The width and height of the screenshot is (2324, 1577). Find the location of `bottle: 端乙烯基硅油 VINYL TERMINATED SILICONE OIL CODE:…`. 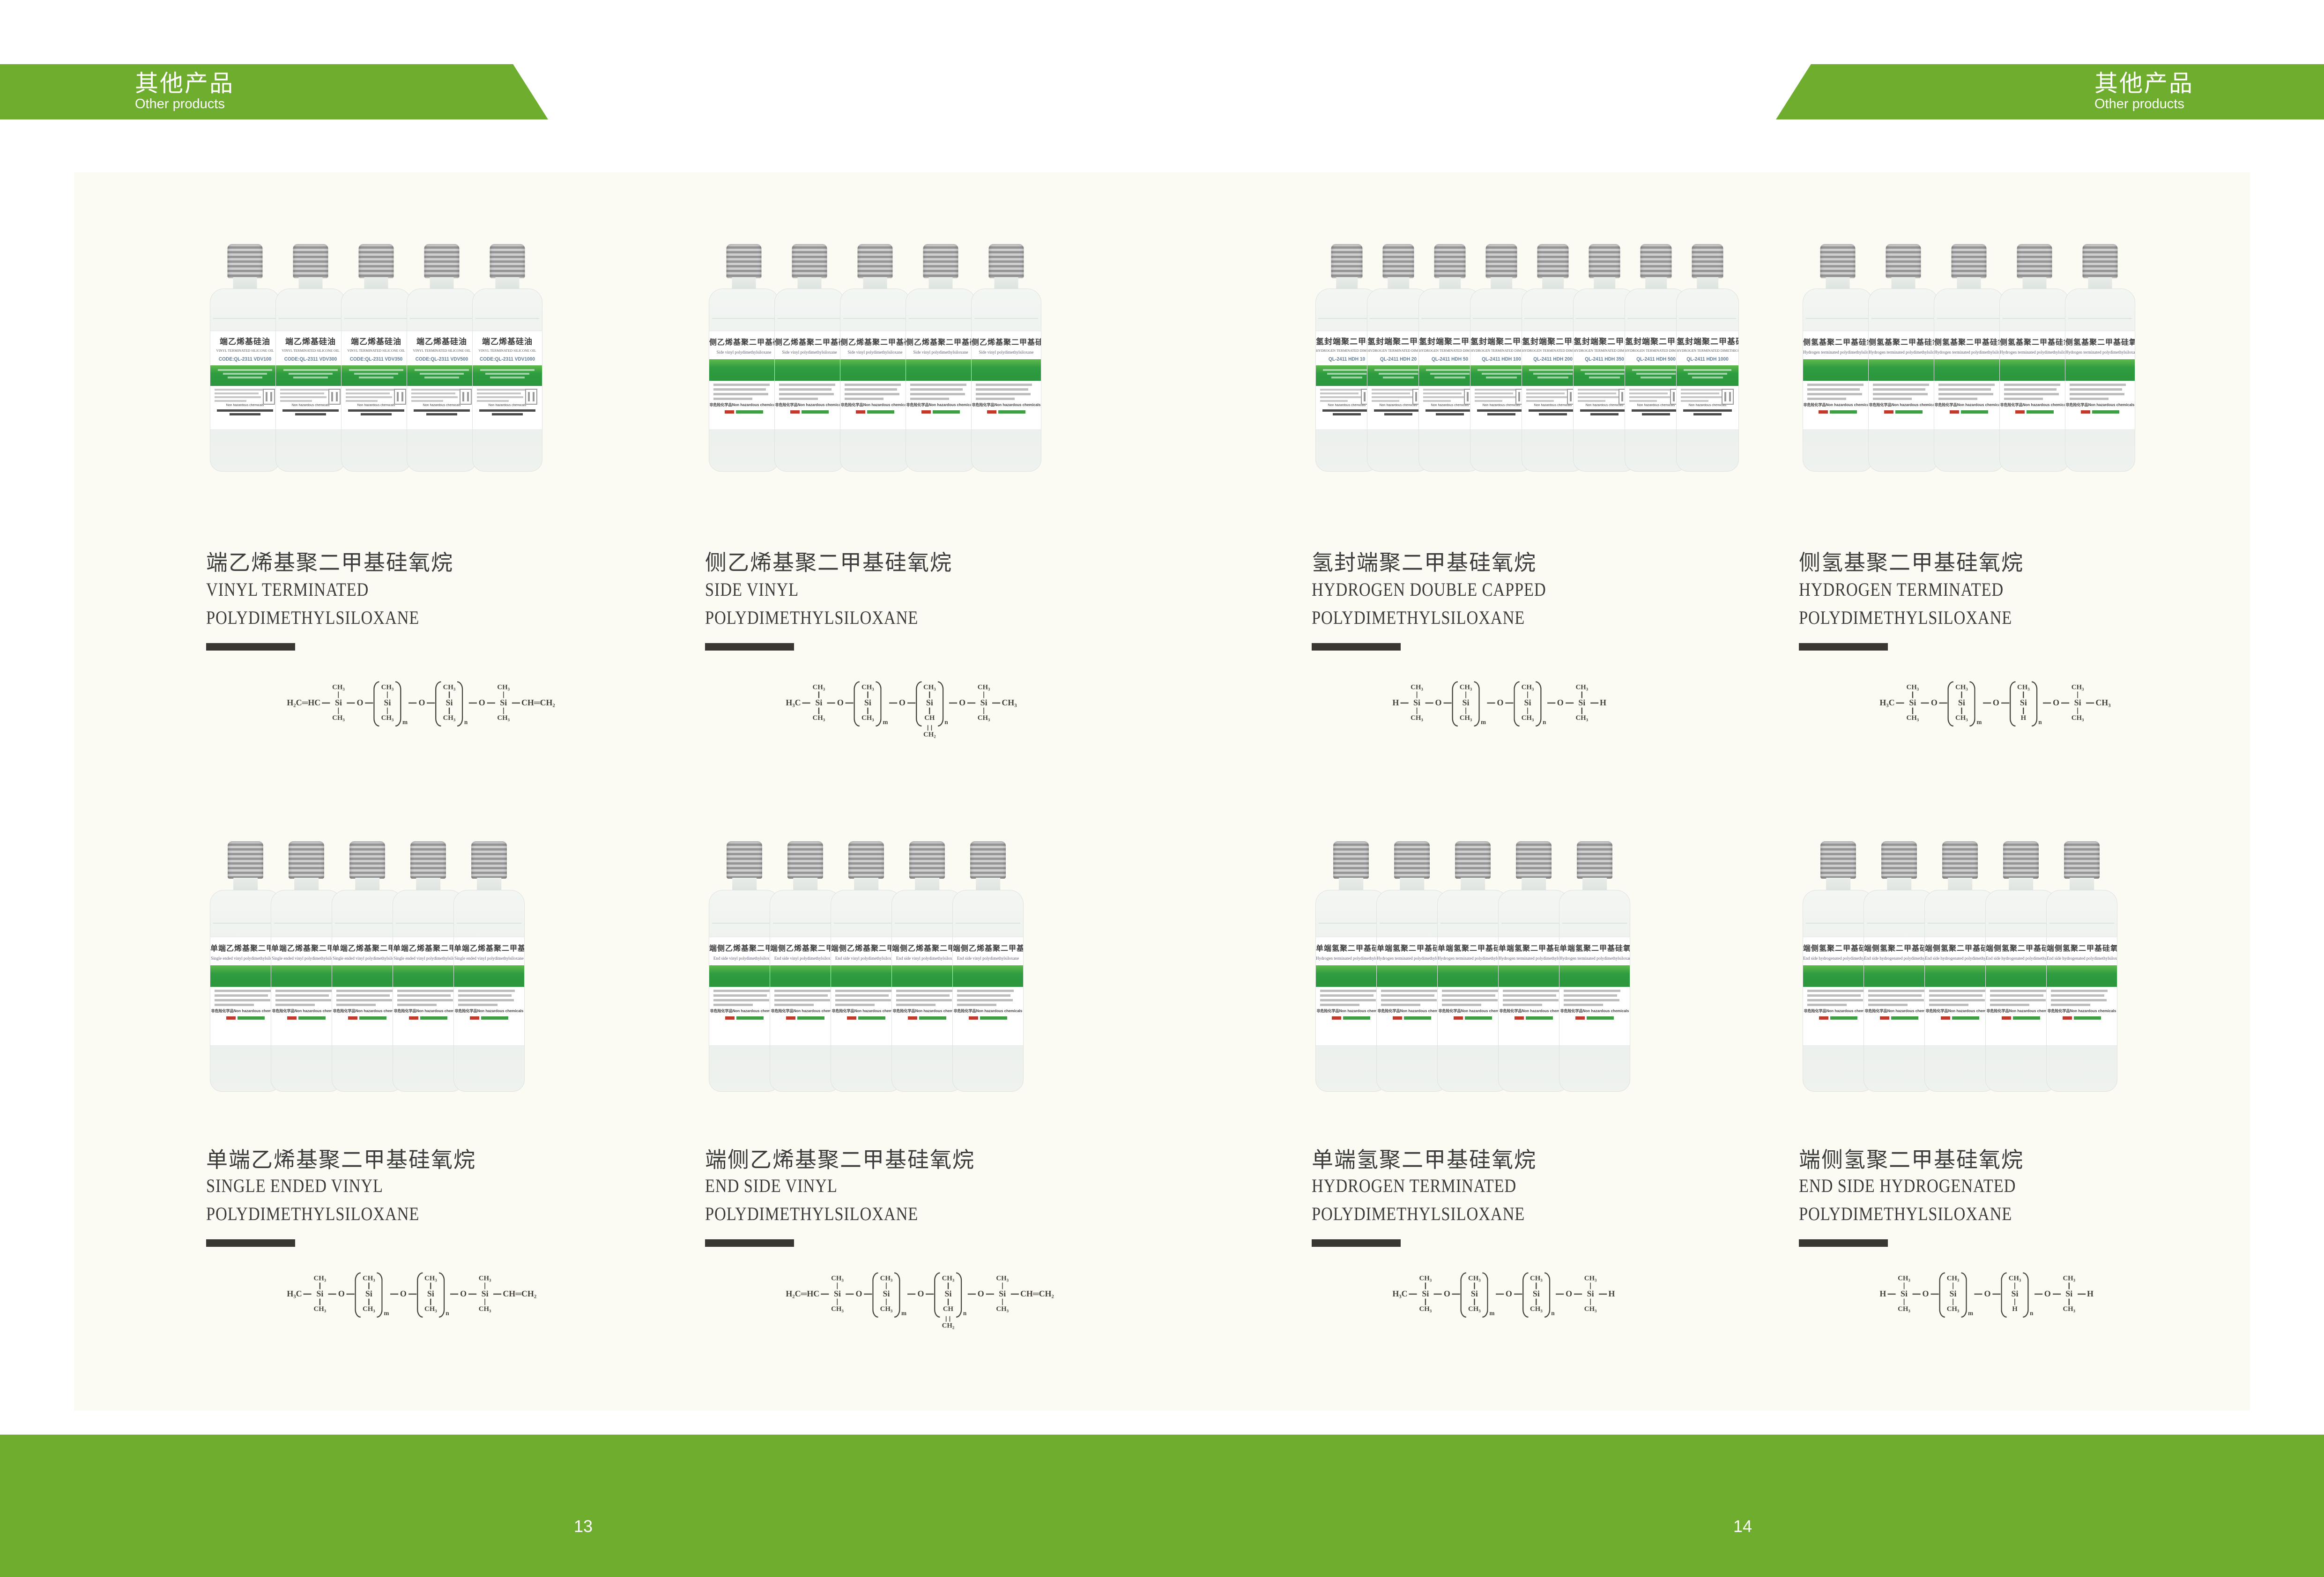

bottle: 端乙烯基硅油 VINYL TERMINATED SILICONE OIL CODE:… is located at coordinates (310, 358).